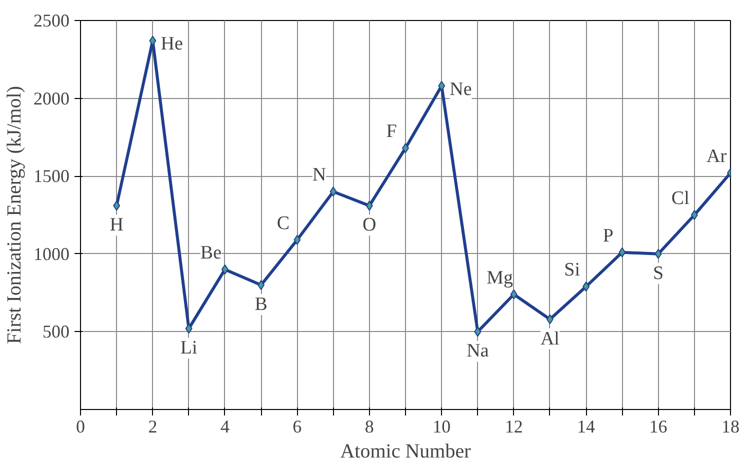  Describe the element at coordinates (261, 305) in the screenshot. I see `annotation: B` at that location.